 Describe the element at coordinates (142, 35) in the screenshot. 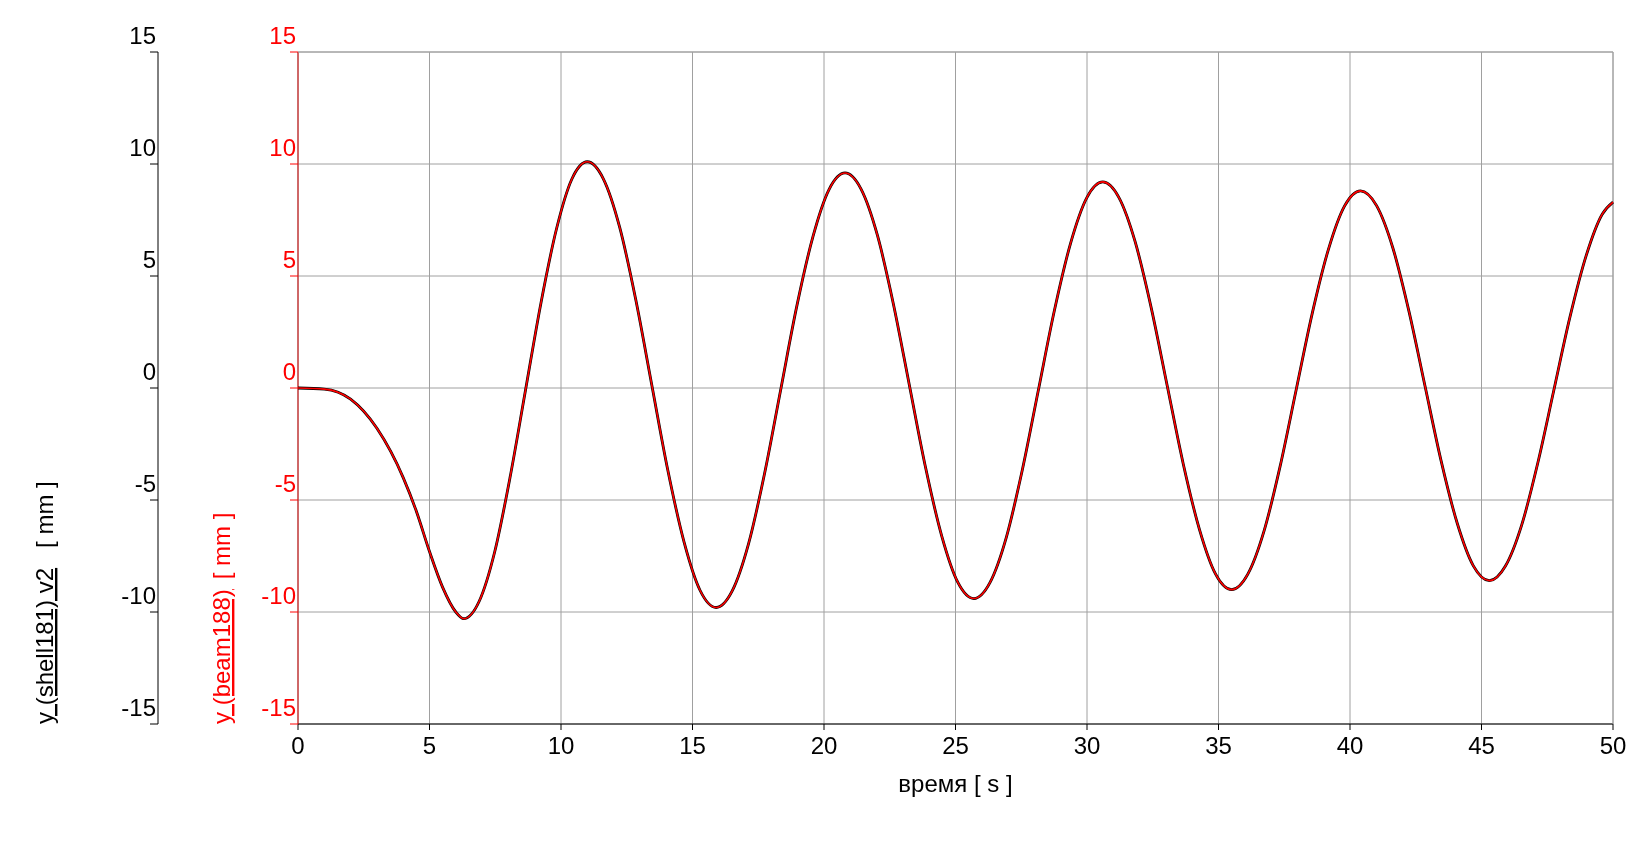

I see `y-tick-label: 15` at that location.